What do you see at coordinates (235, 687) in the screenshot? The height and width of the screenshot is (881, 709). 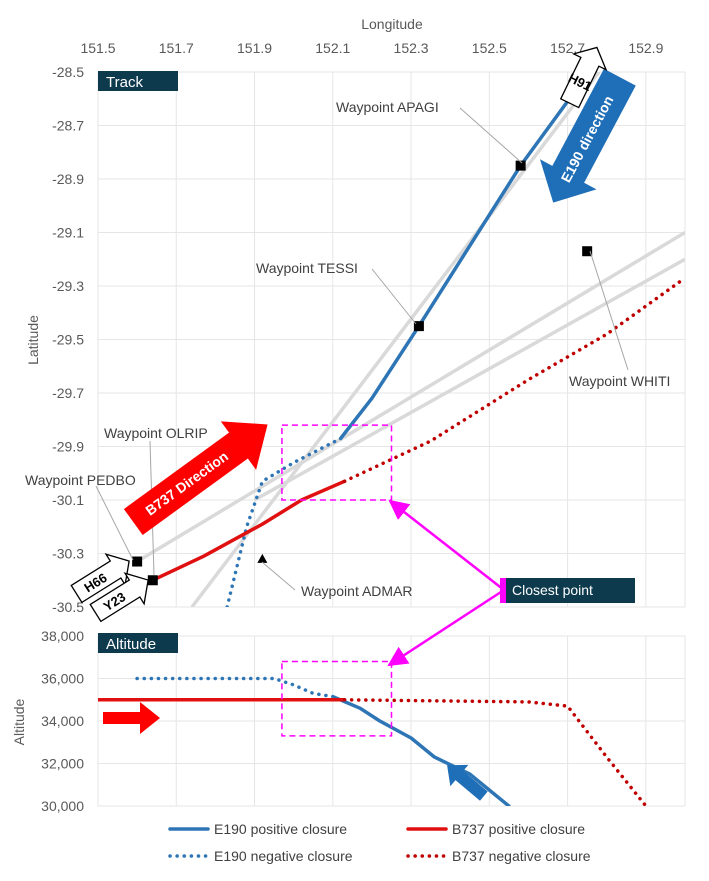 I see `altitude-series-e190-negative-closure` at bounding box center [235, 687].